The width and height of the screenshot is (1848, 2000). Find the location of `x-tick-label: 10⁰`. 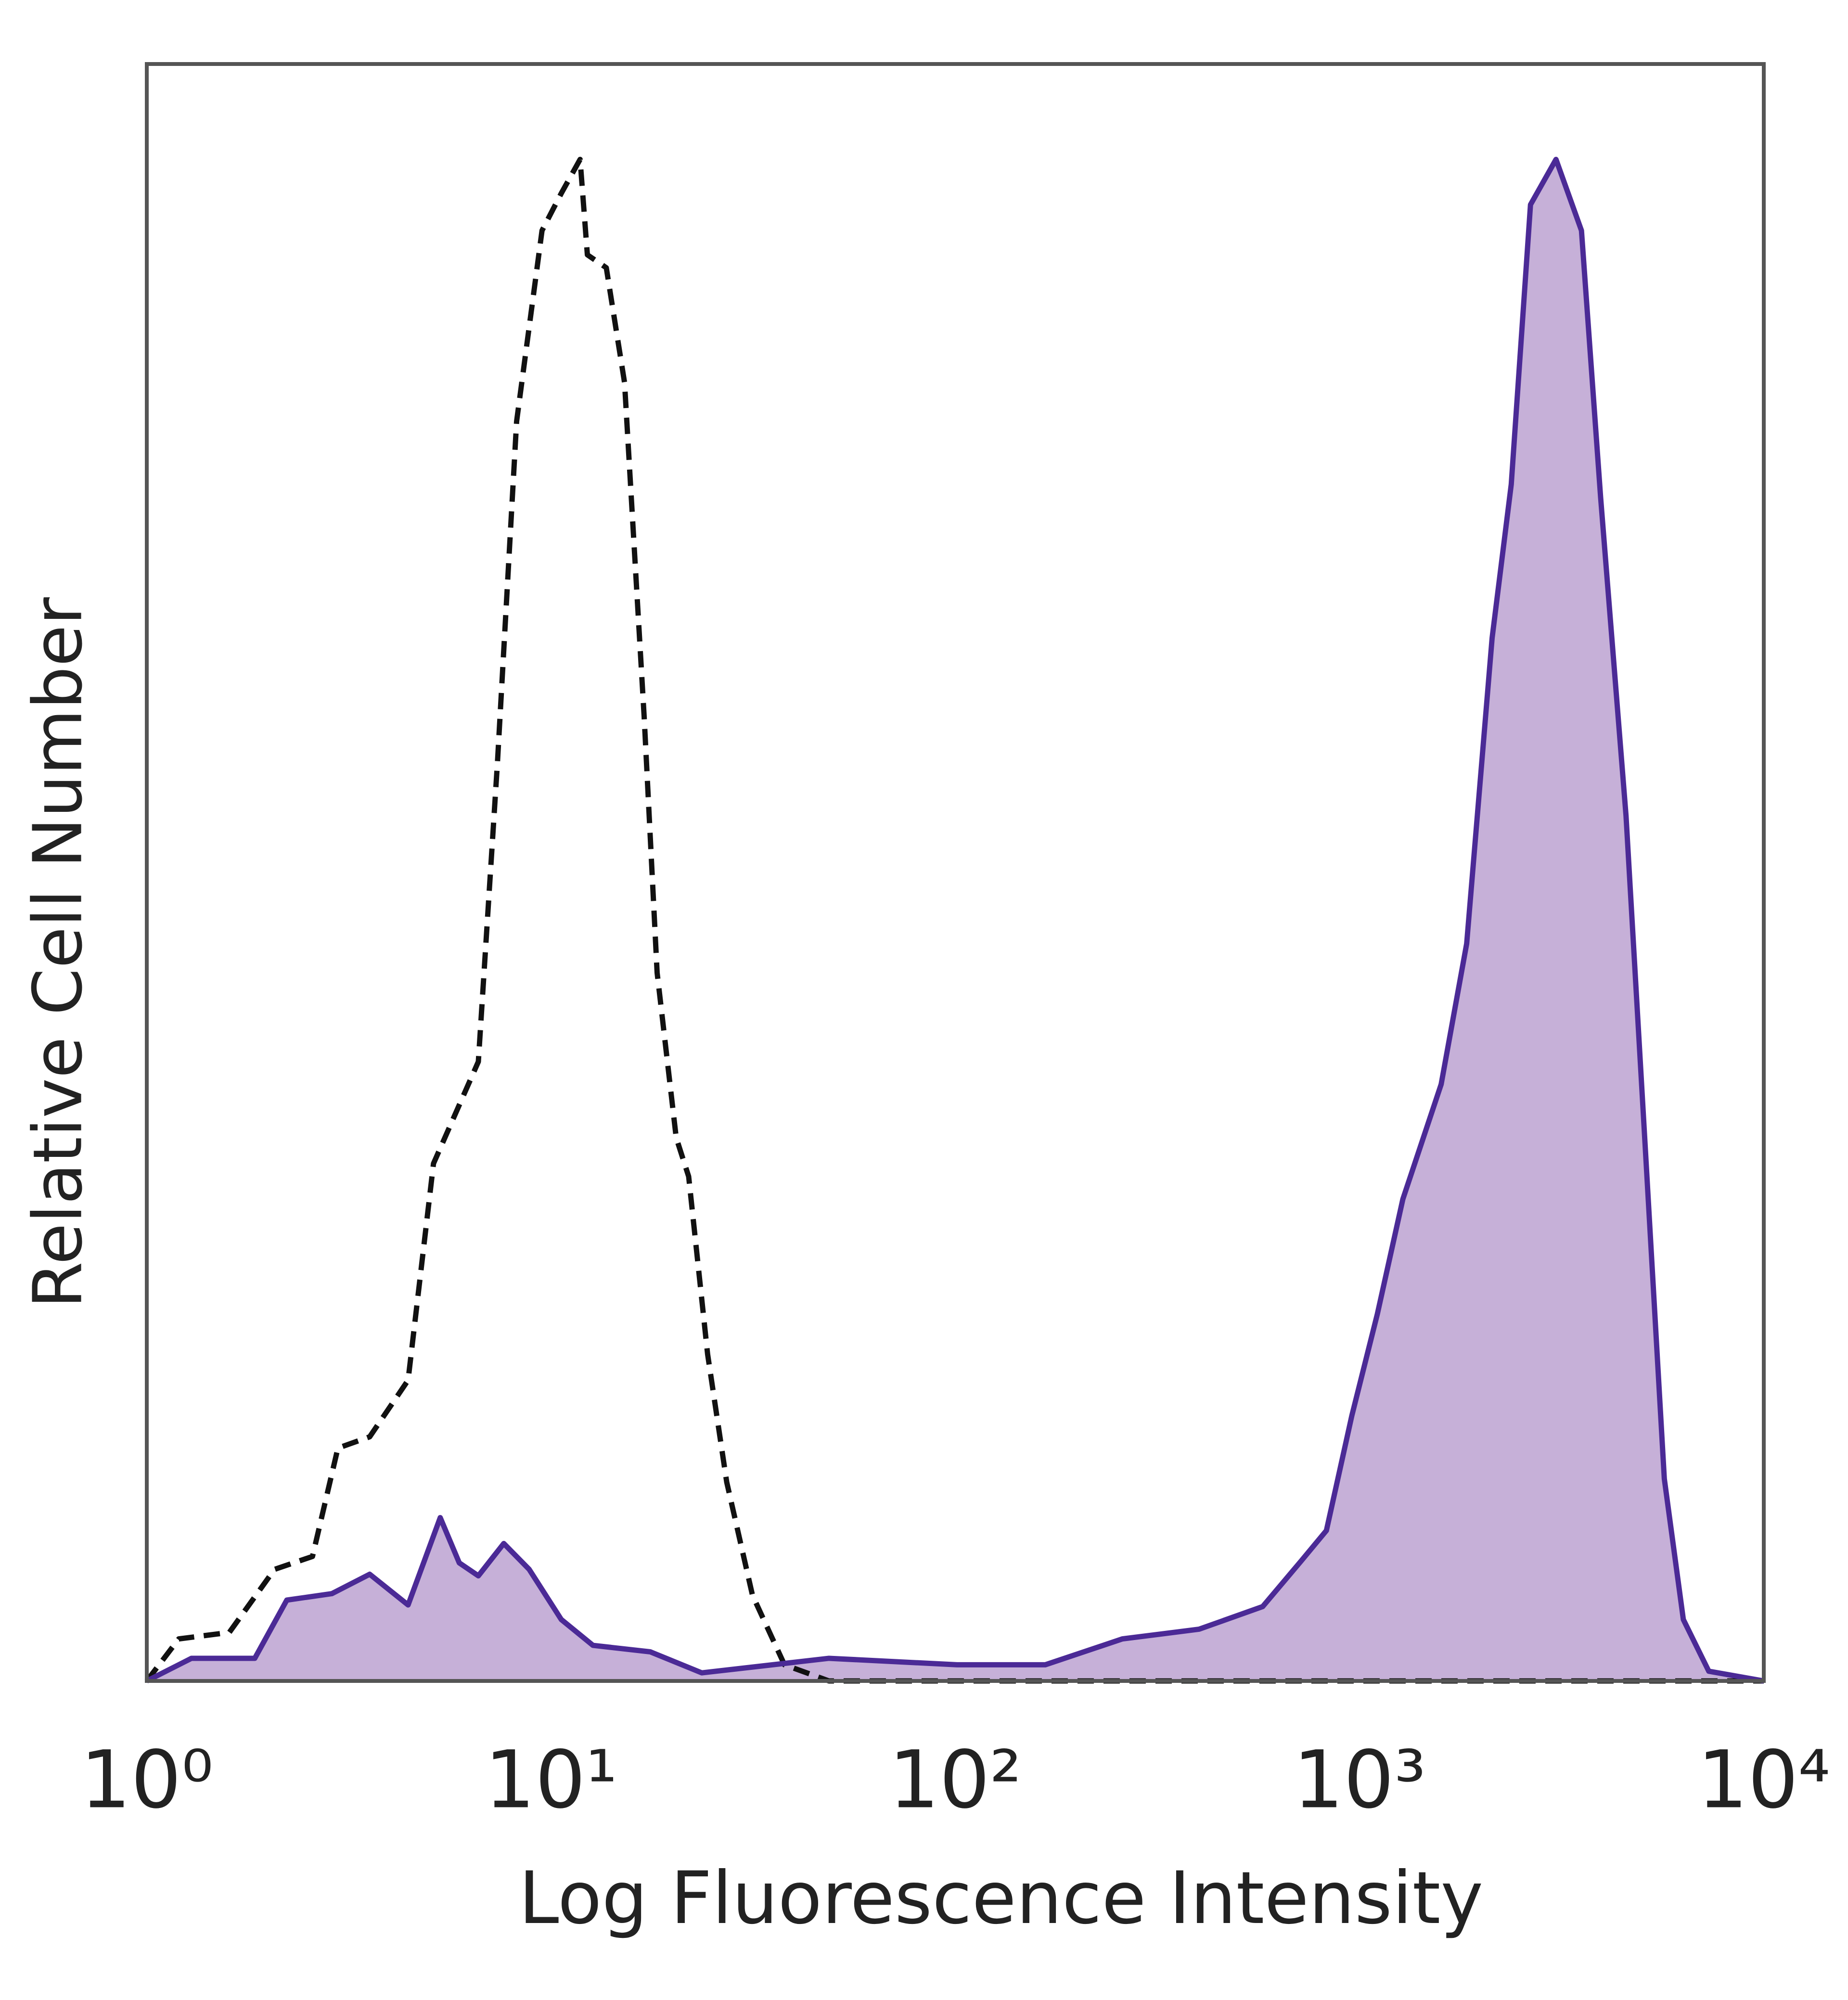

x-tick-label: 10⁰ is located at coordinates (146, 1779).